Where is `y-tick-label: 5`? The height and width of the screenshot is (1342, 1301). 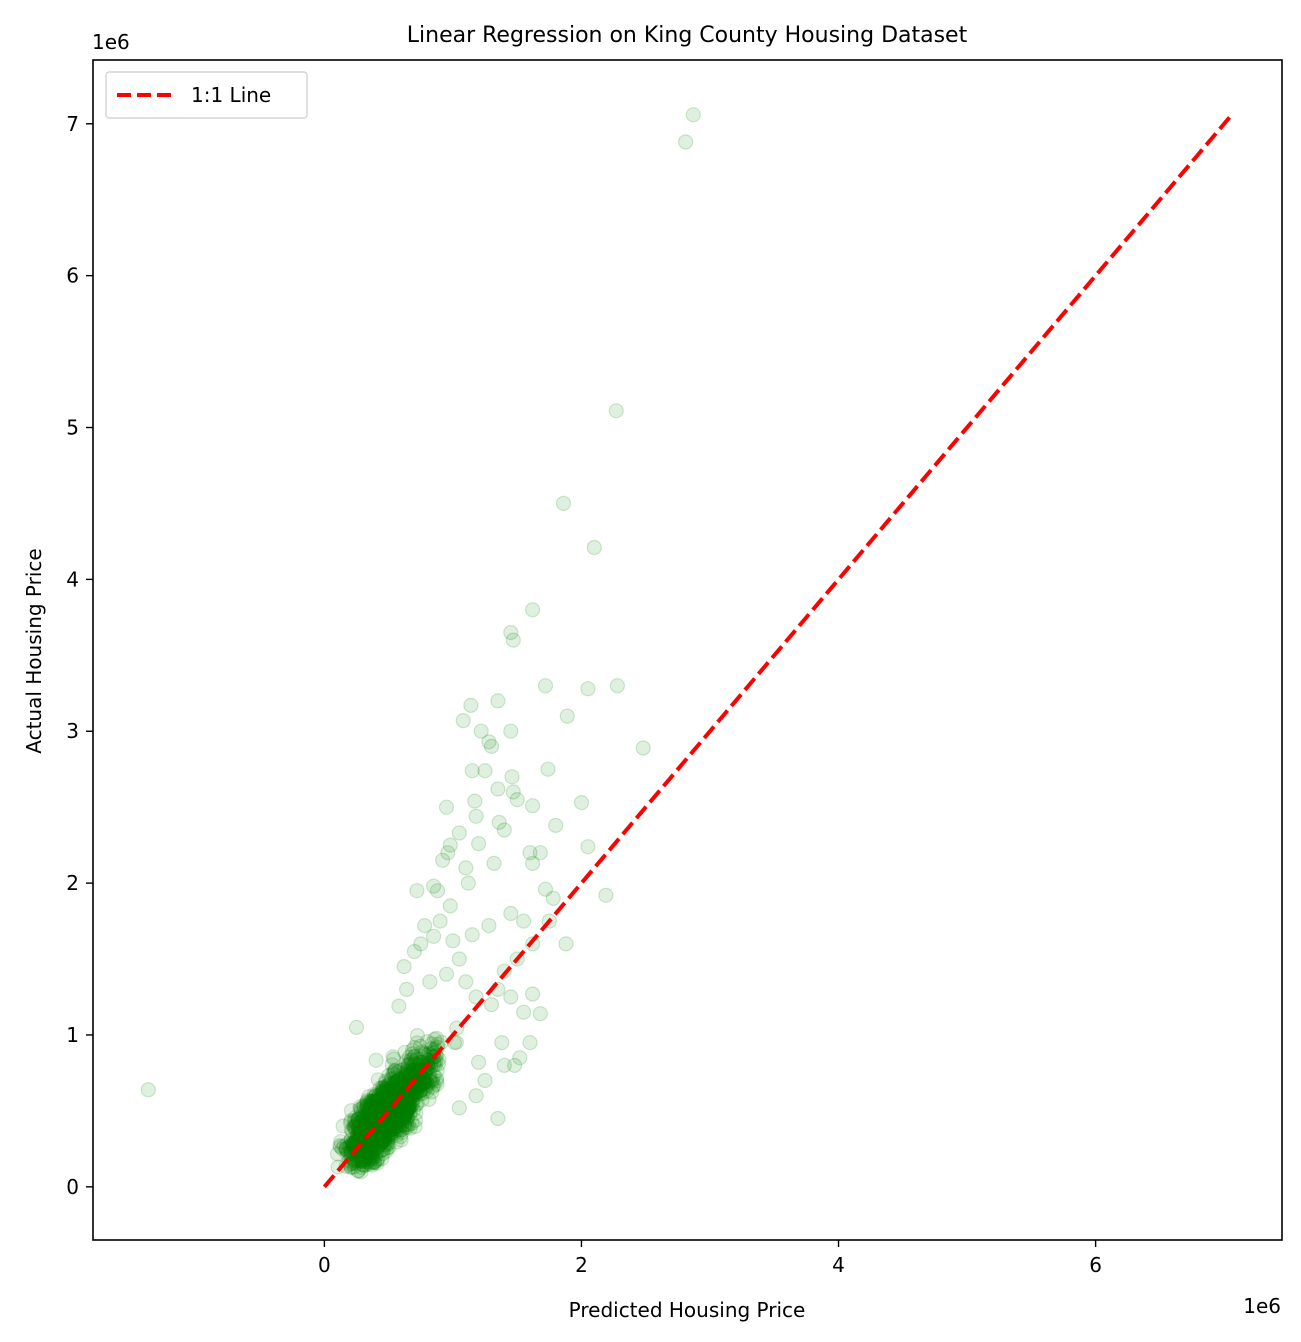
y-tick-label: 5 is located at coordinates (72, 428).